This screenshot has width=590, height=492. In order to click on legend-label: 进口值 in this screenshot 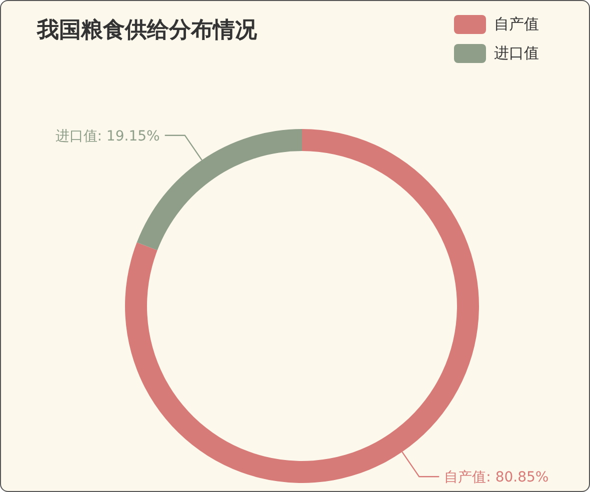, I will do `click(516, 53)`.